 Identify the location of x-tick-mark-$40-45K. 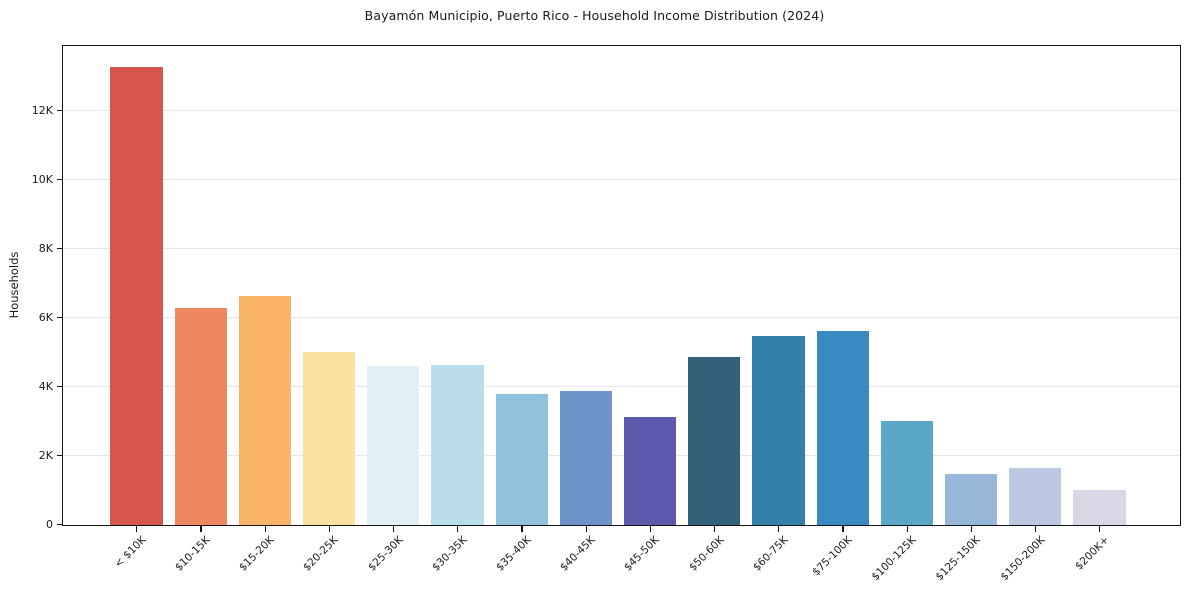
(586, 529).